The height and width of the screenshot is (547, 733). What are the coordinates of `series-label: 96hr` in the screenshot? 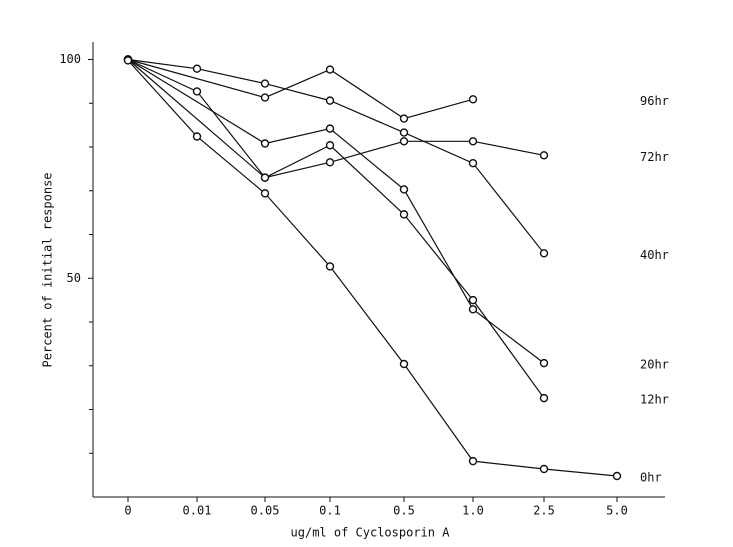 It's located at (654, 101).